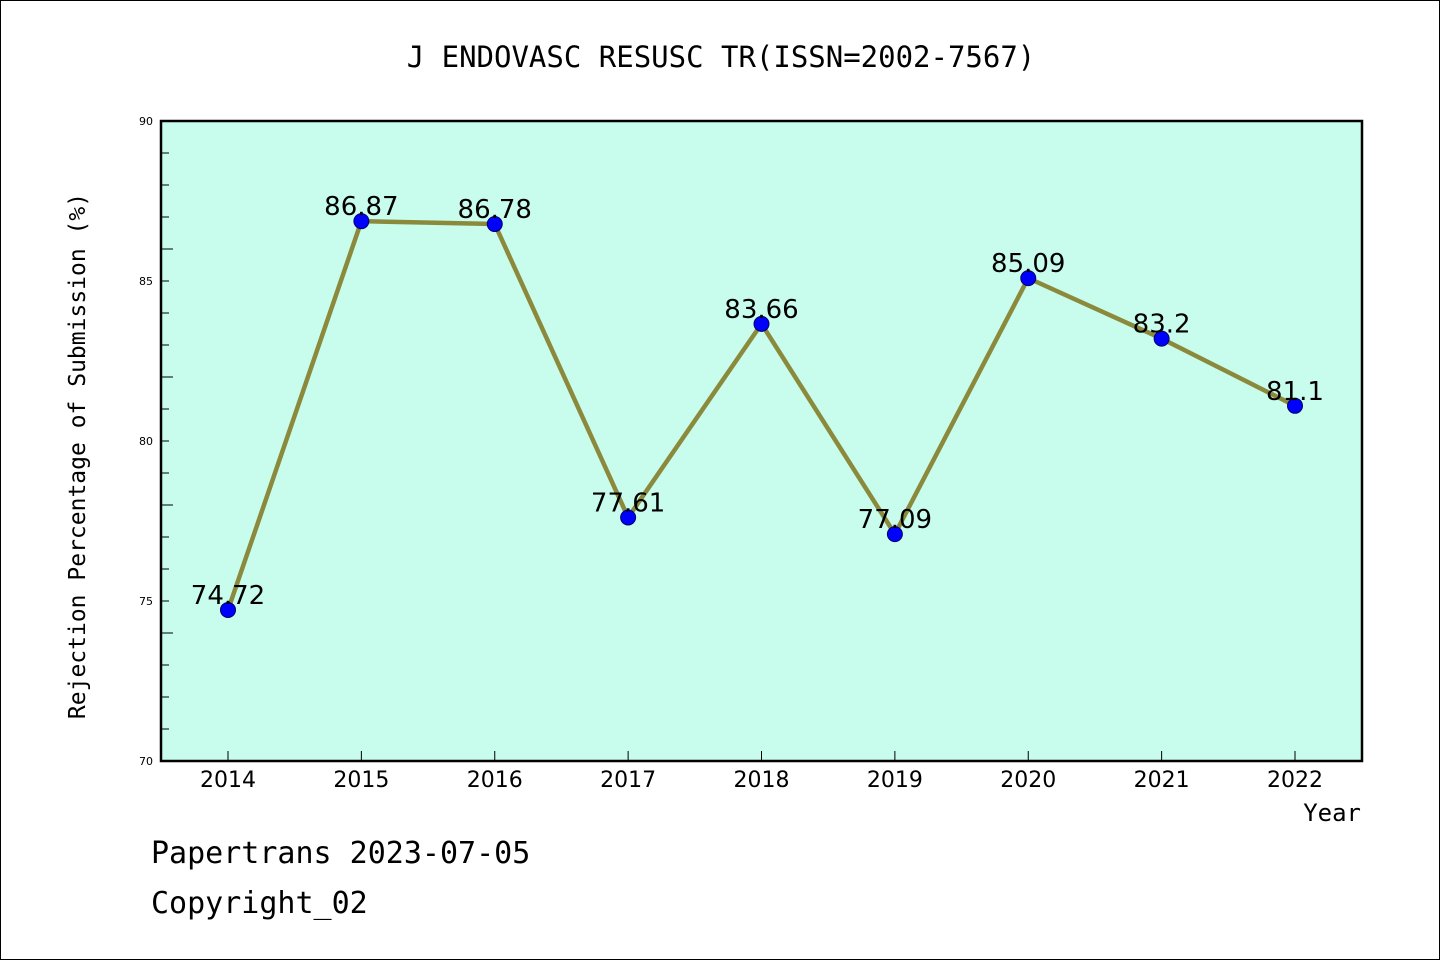  Describe the element at coordinates (1028, 264) in the screenshot. I see `data-label: 85.09` at that location.